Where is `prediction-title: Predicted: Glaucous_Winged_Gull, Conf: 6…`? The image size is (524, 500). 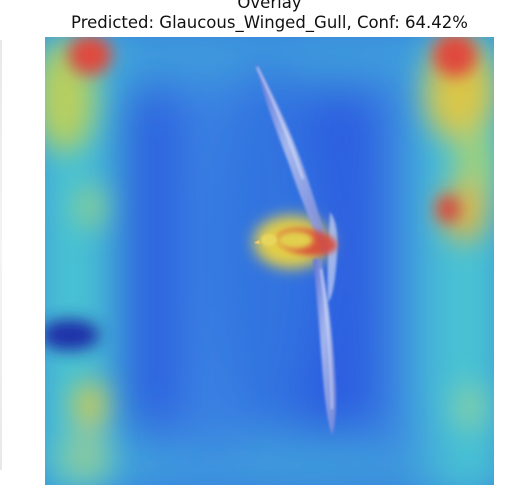 prediction-title: Predicted: Glaucous_Winged_Gull, Conf: 6… is located at coordinates (269, 22).